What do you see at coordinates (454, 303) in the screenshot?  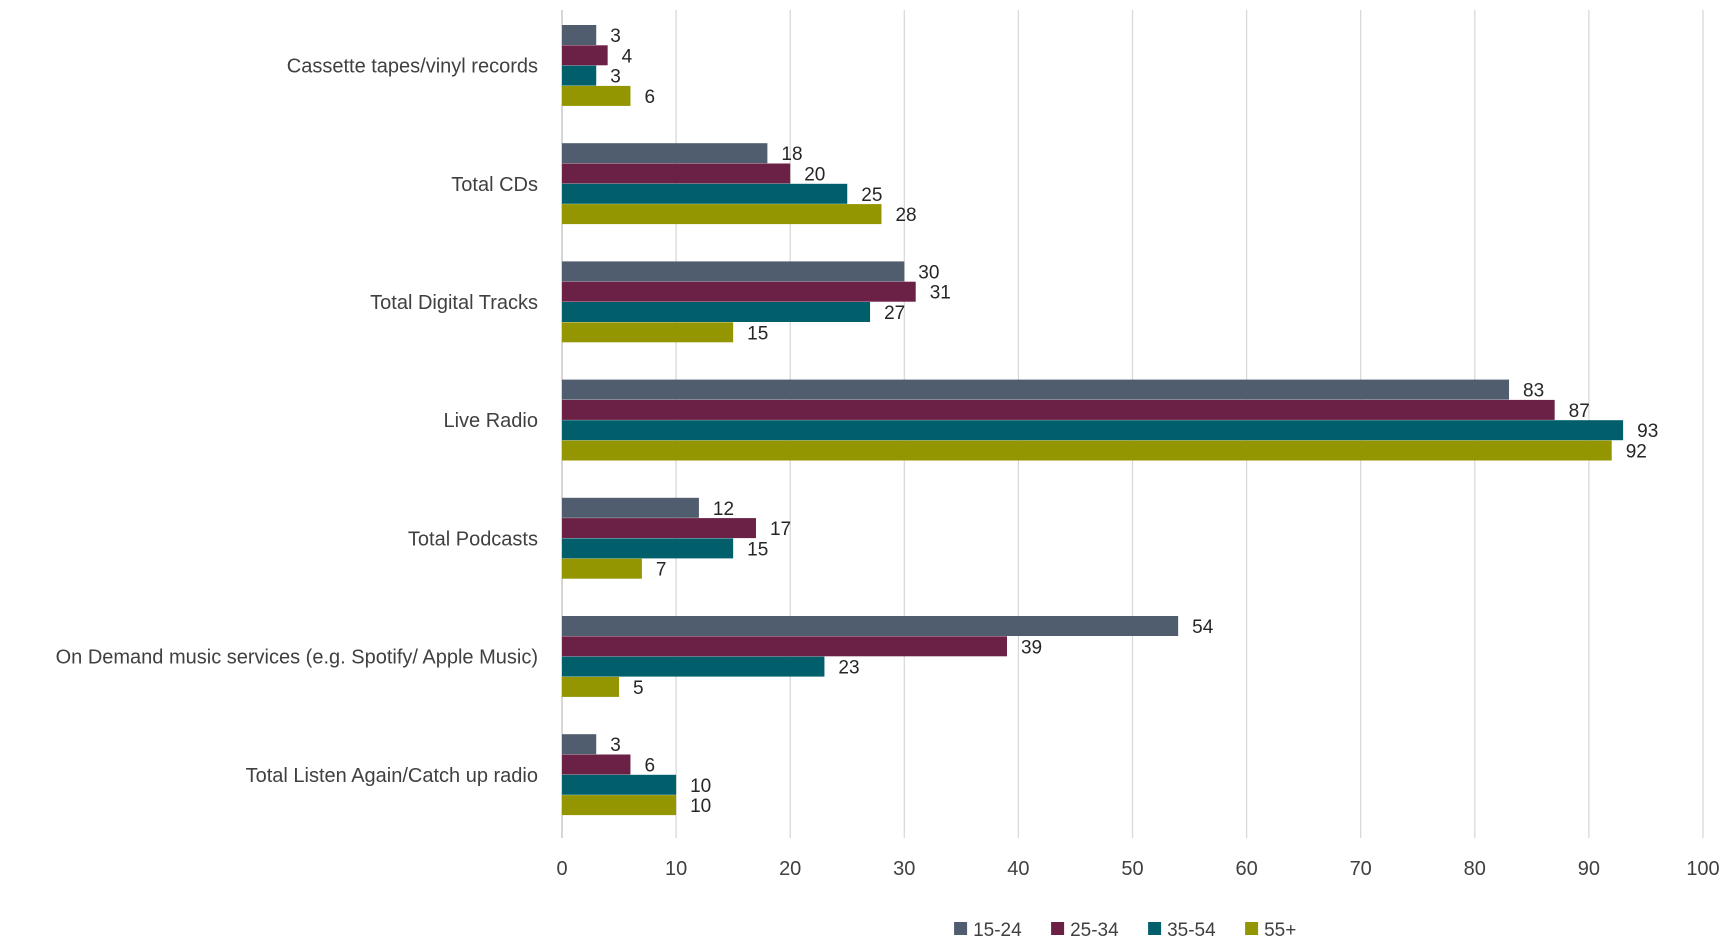 I see `category-label: Total Digital Tracks` at bounding box center [454, 303].